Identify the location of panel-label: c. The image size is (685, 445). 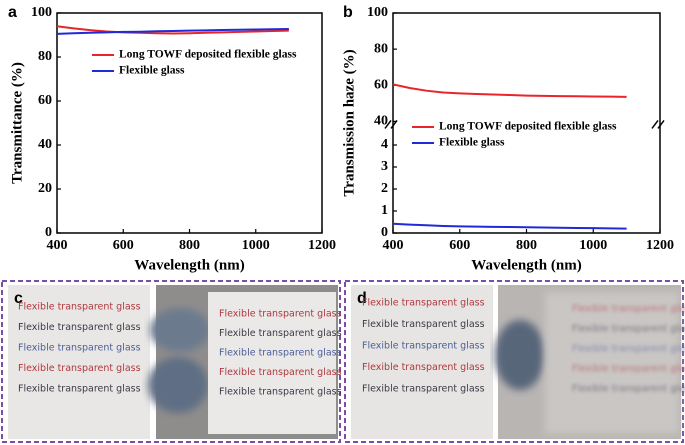
(18, 298).